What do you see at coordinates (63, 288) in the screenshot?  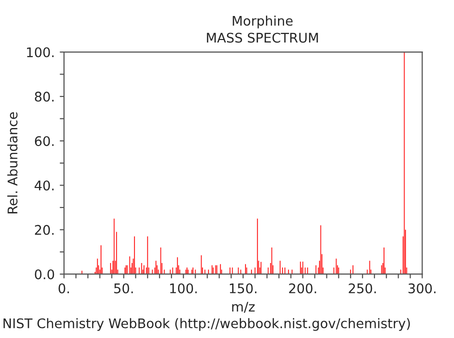 I see `x-tick-label: 0.` at bounding box center [63, 288].